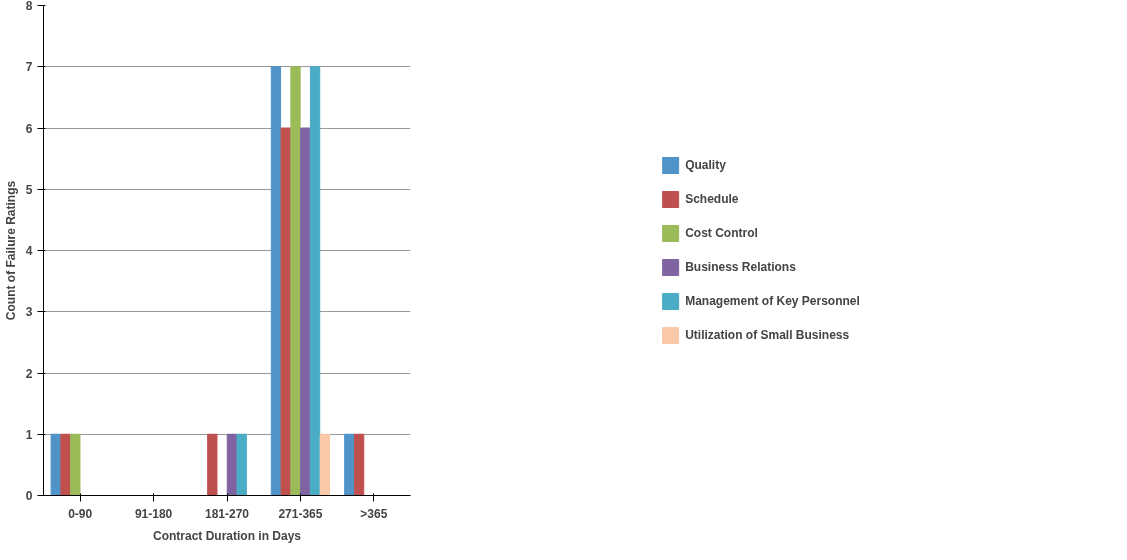 The height and width of the screenshot is (560, 1127). Describe the element at coordinates (300, 513) in the screenshot. I see `x-tick-label: 271-365` at that location.